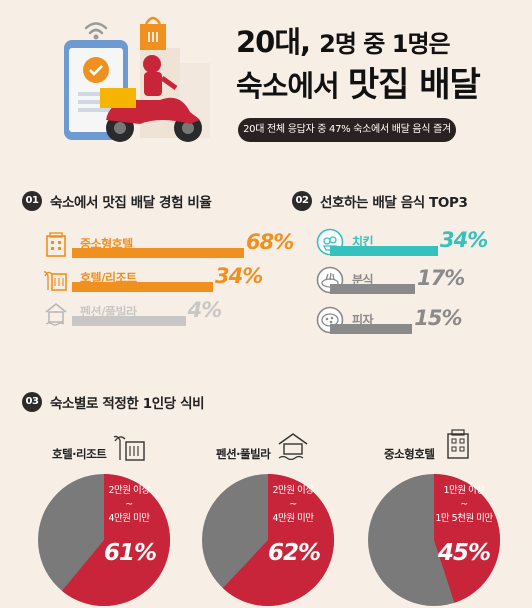 This screenshot has width=532, height=608. Describe the element at coordinates (347, 130) in the screenshot. I see `subtitle-pill: 20대 전체 응답자 중 47% 숙소에서 배달 음식 즐겨` at that location.